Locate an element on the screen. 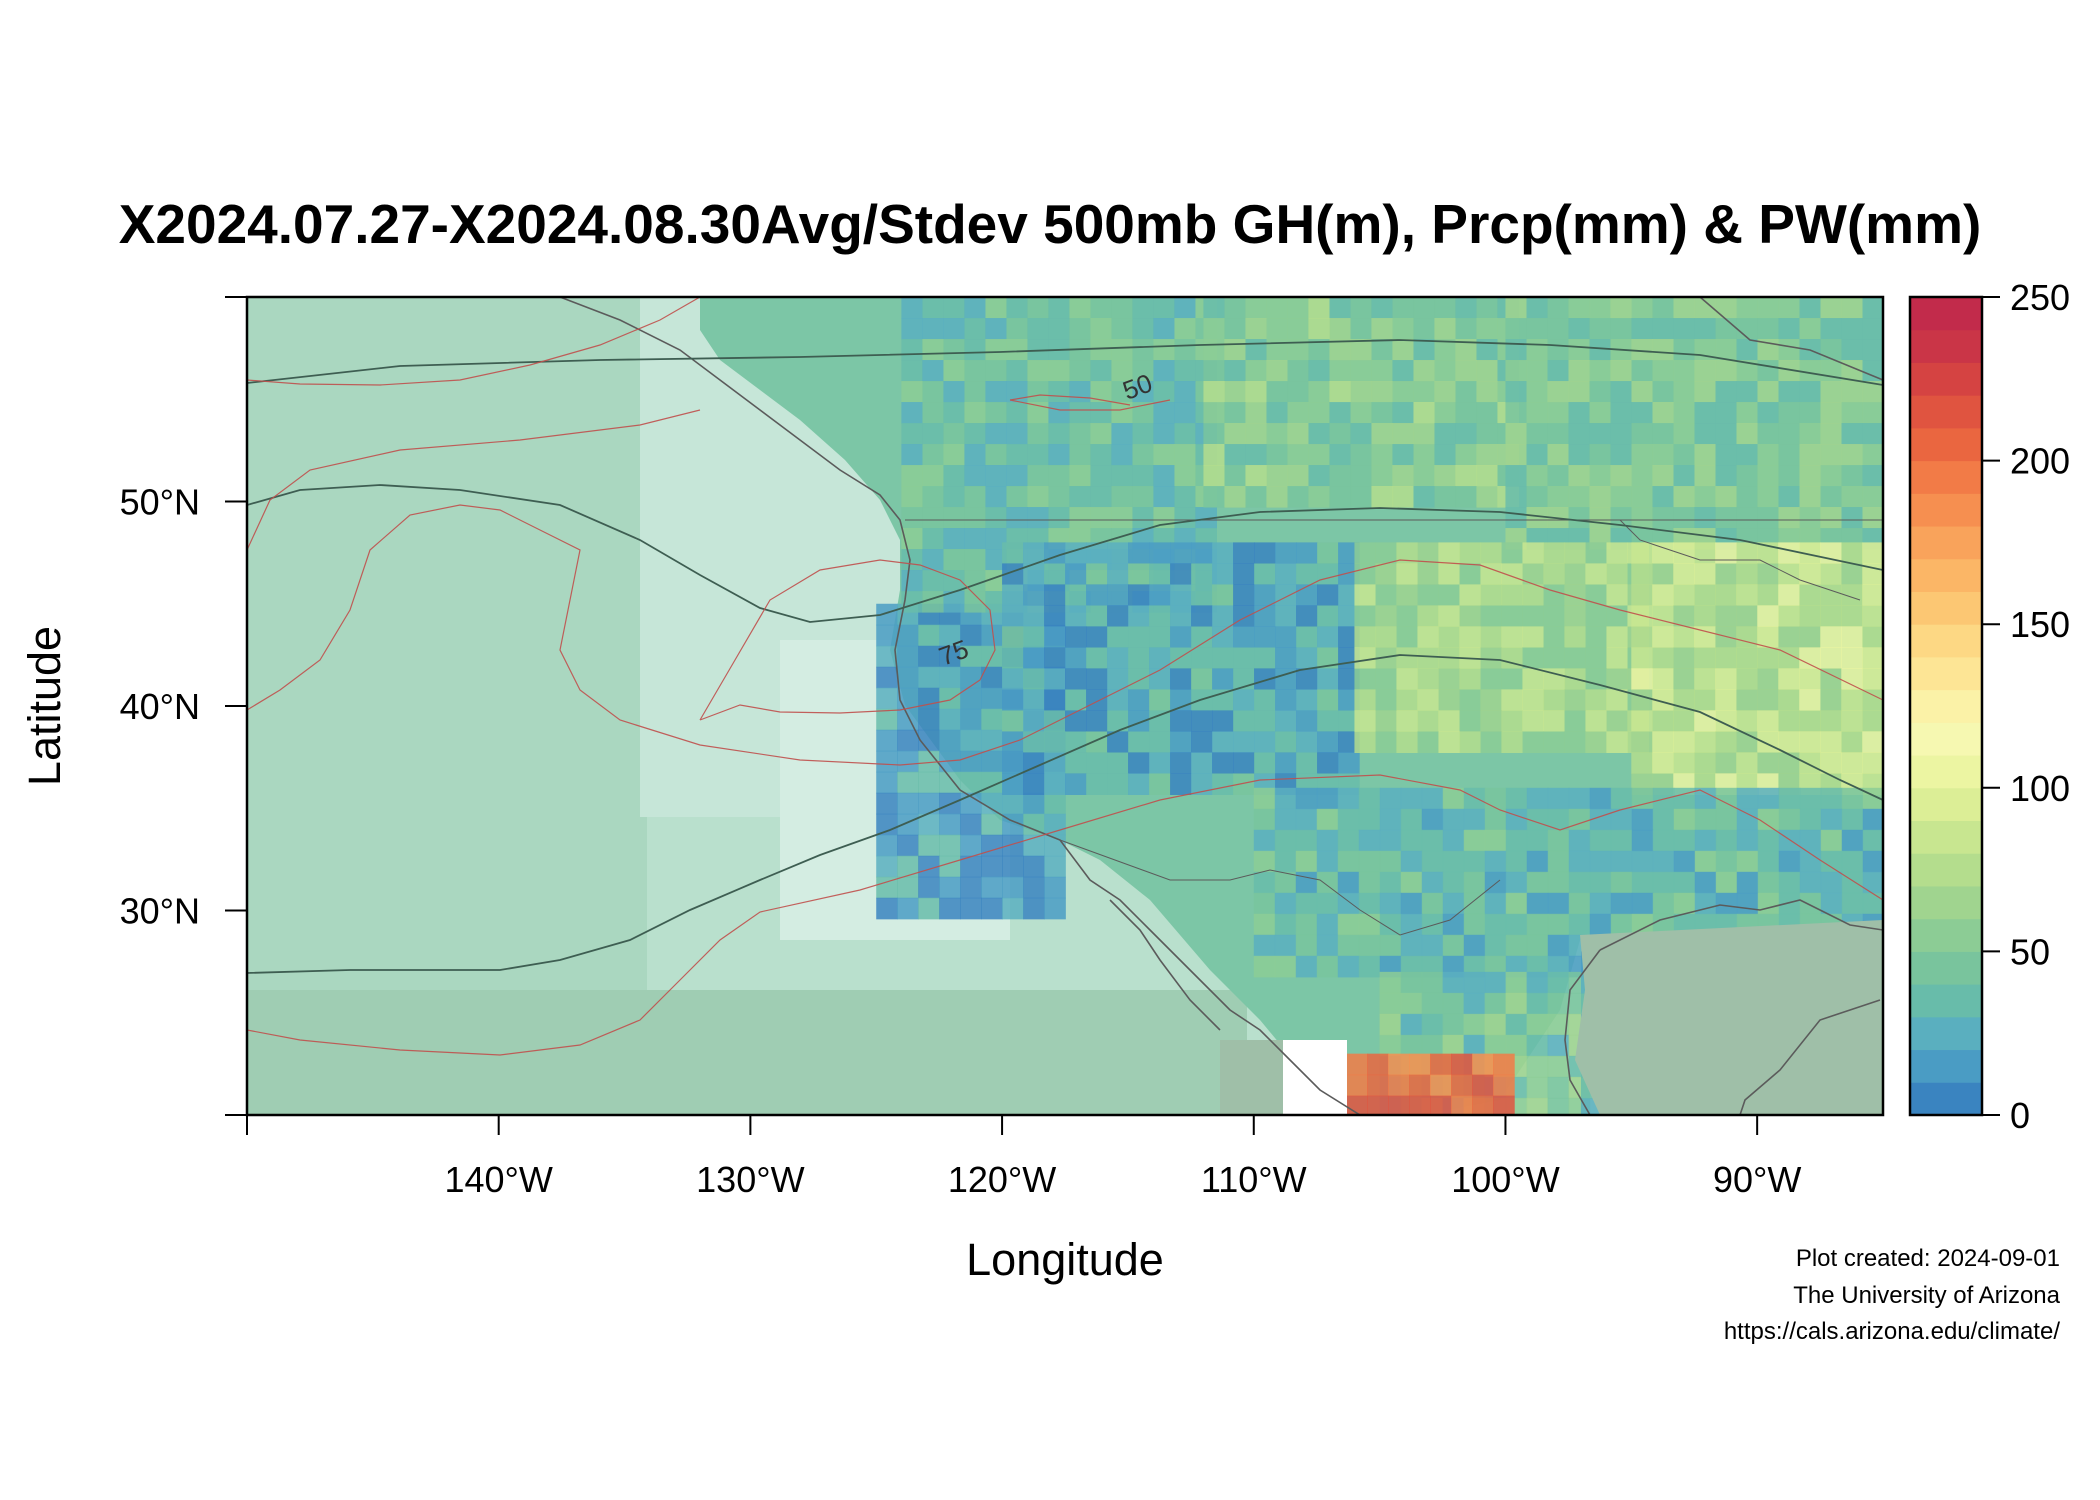  colorbar-tick-label: 200 is located at coordinates (2040, 461).